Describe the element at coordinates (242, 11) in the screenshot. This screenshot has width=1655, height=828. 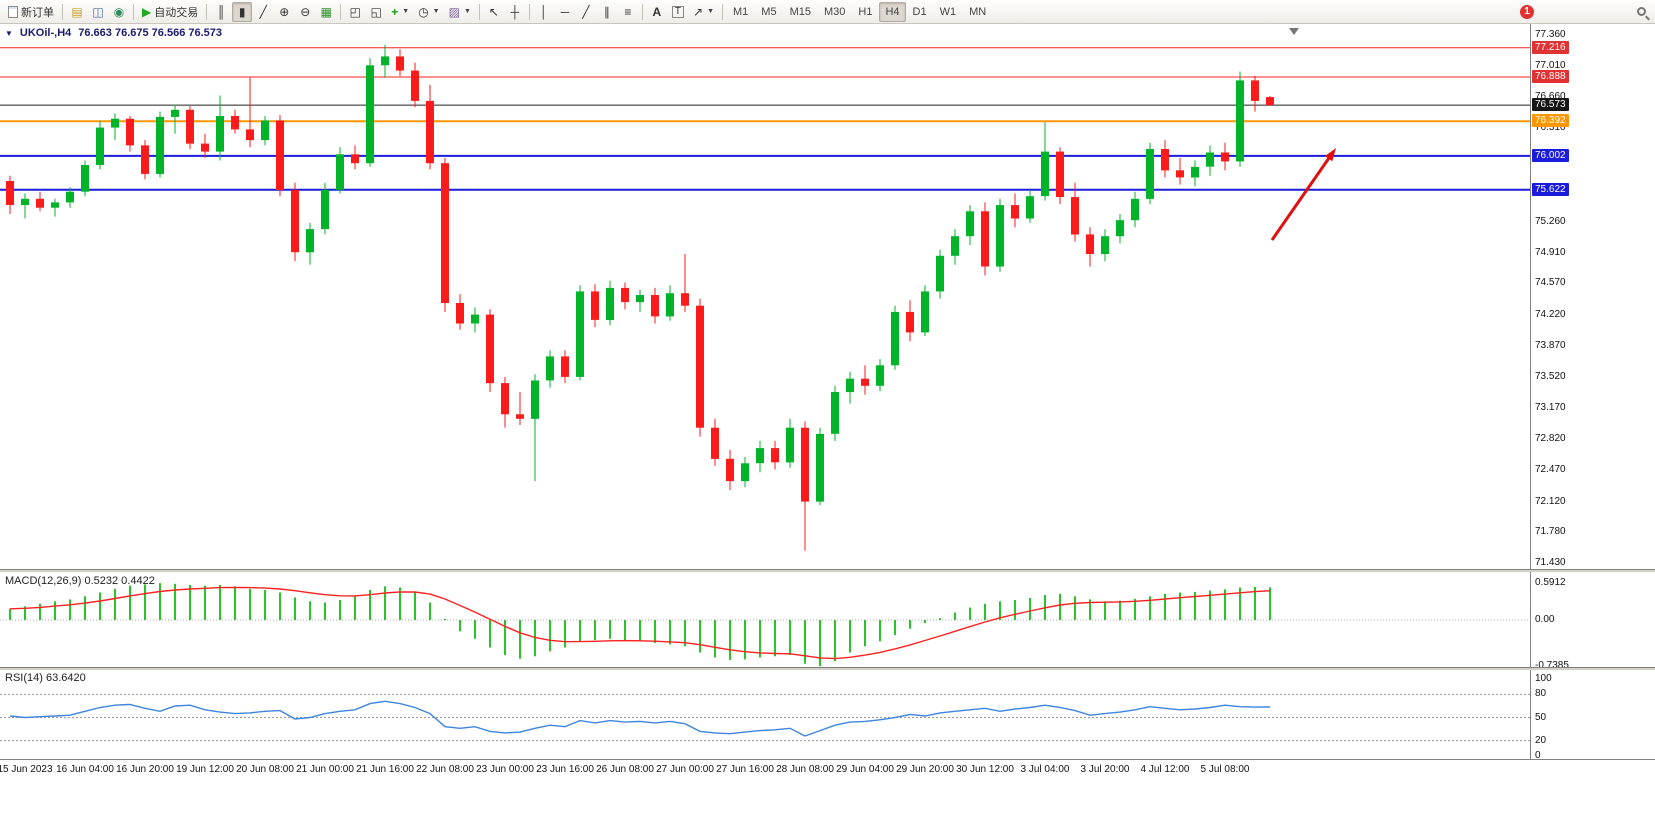
I see `candlestick-chart-button: ▮` at that location.